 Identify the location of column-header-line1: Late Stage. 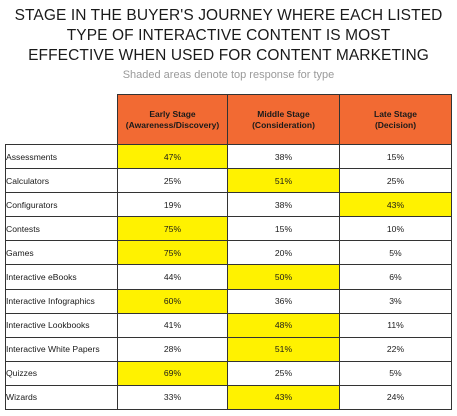
(395, 113).